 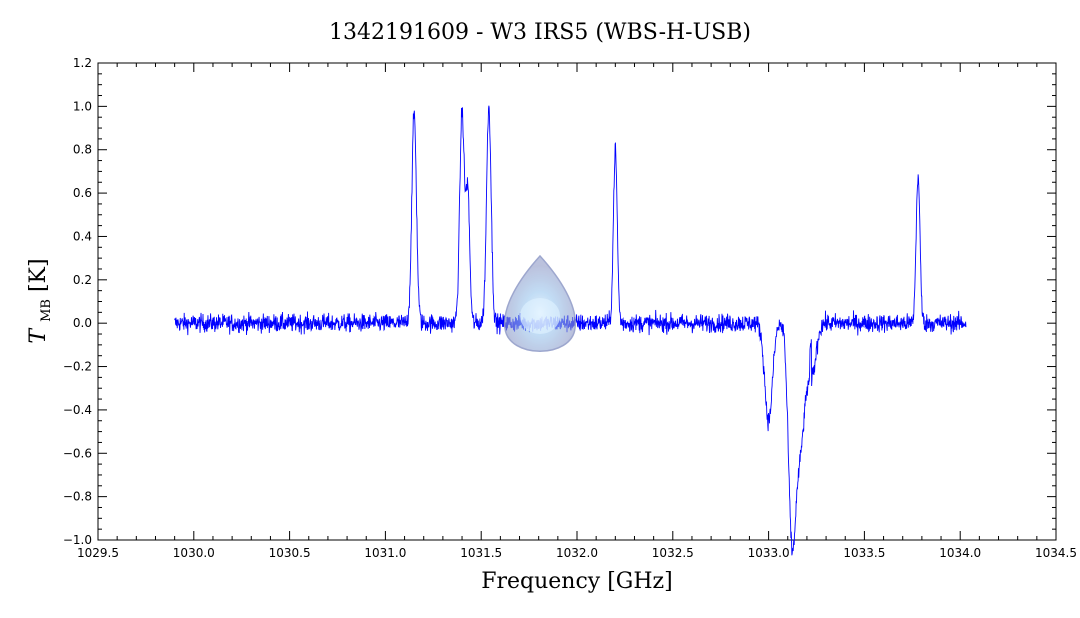 I want to click on y-tick-label: 0.2, so click(x=82, y=280).